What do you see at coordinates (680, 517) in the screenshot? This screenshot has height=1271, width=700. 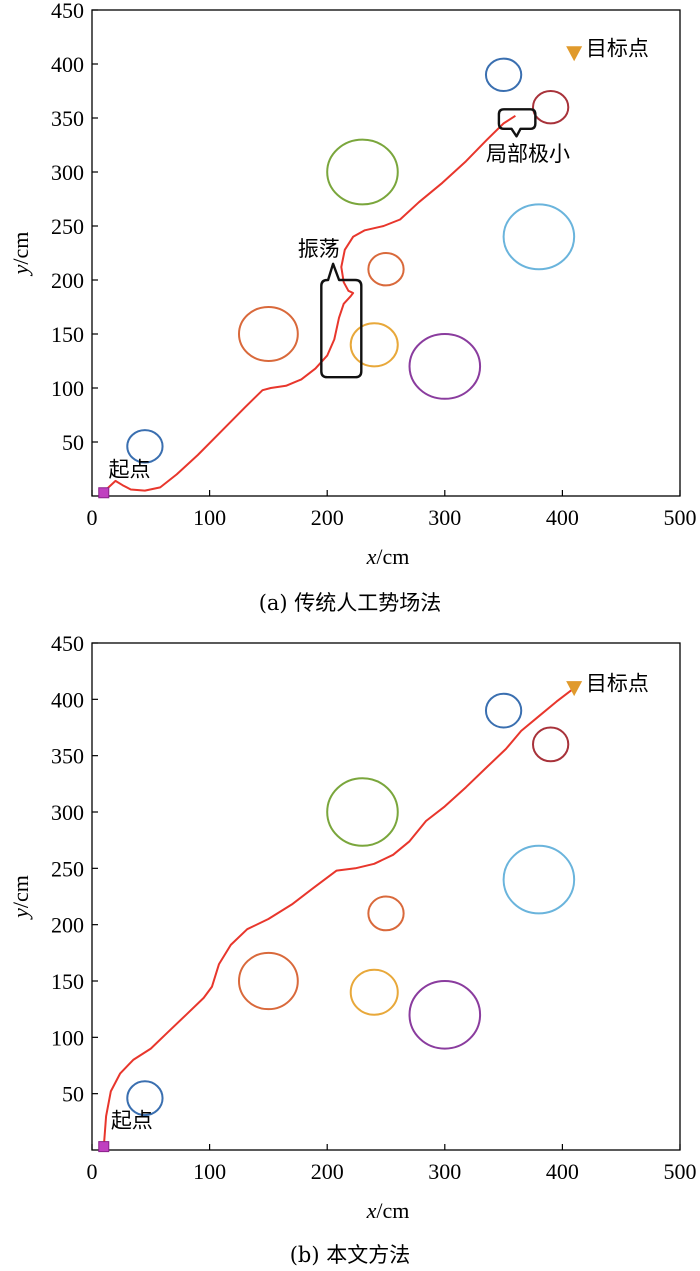 I see `chart-a-x-tick-label: 500` at bounding box center [680, 517].